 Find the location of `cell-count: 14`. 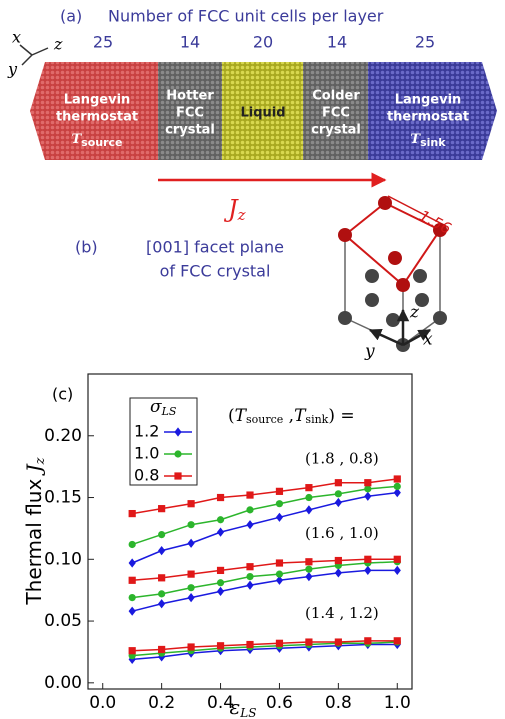

cell-count: 14 is located at coordinates (190, 42).